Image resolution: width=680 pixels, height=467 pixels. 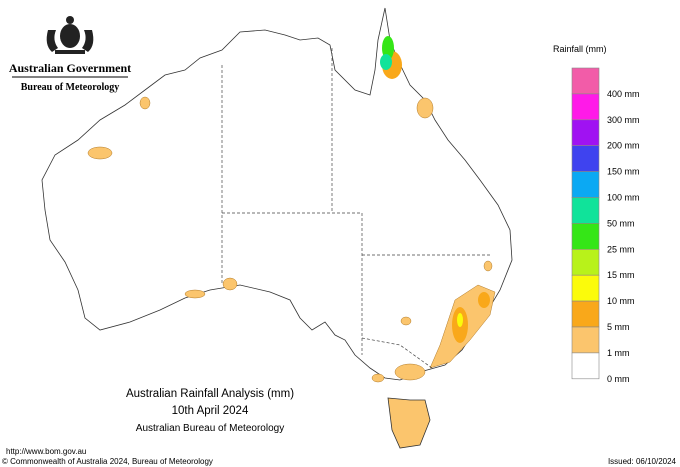 What do you see at coordinates (623, 172) in the screenshot?
I see `legend-label: 150 mm` at bounding box center [623, 172].